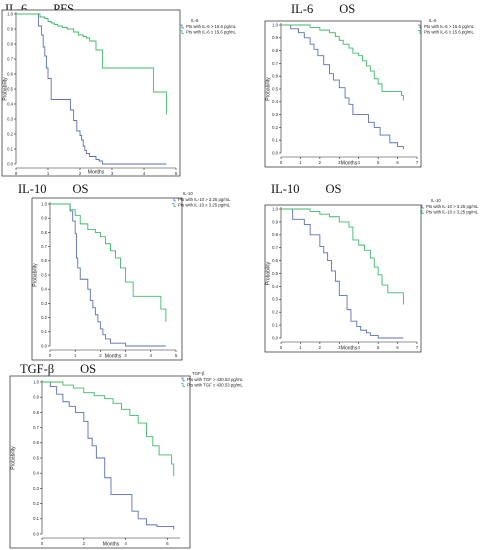 The image size is (482, 550). What do you see at coordinates (188, 193) in the screenshot?
I see `legend-title: IL-10` at bounding box center [188, 193].